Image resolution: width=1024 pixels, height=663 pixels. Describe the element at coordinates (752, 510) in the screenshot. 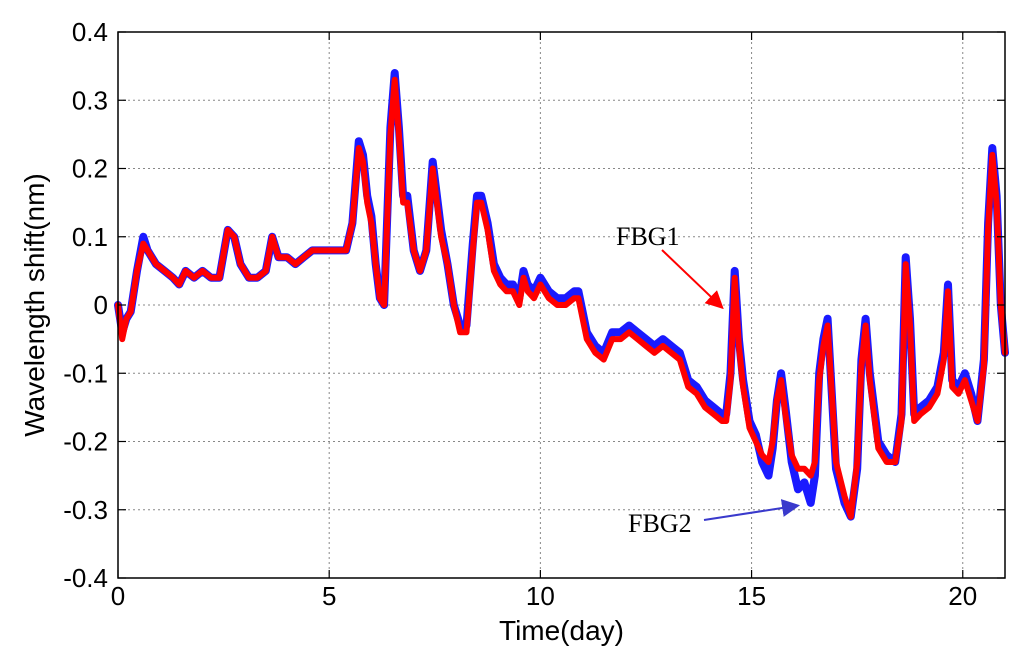

I see `fbg2-arrow` at that location.